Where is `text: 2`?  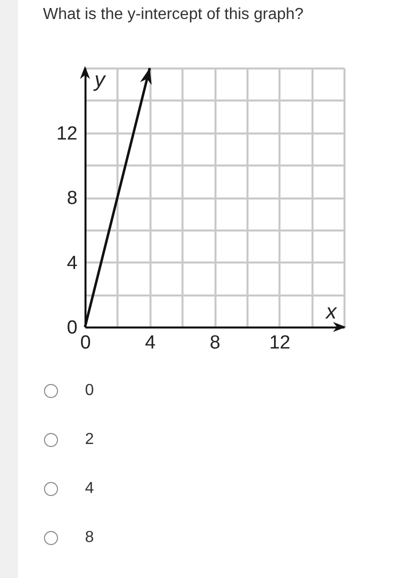
text: 2 is located at coordinates (89, 440).